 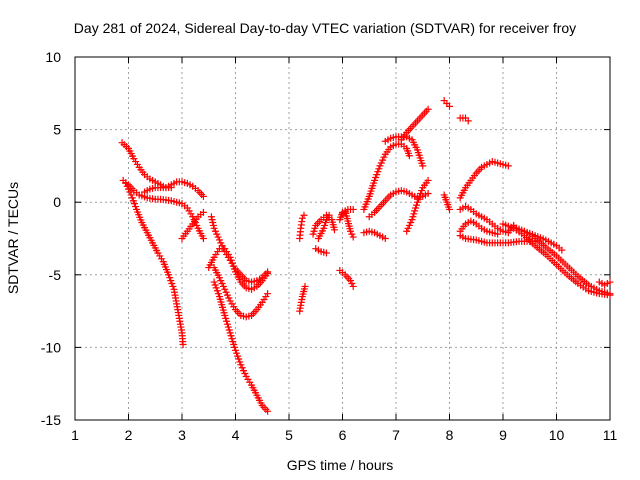 I want to click on y-tick-label: -5, so click(x=55, y=275).